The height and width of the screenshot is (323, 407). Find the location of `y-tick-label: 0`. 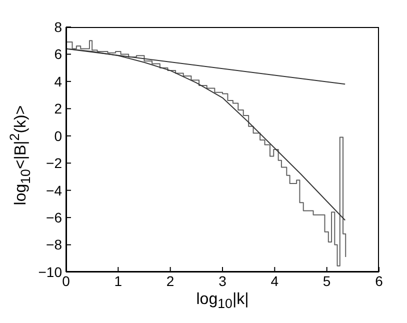

y-tick-label: 0 is located at coordinates (58, 136).